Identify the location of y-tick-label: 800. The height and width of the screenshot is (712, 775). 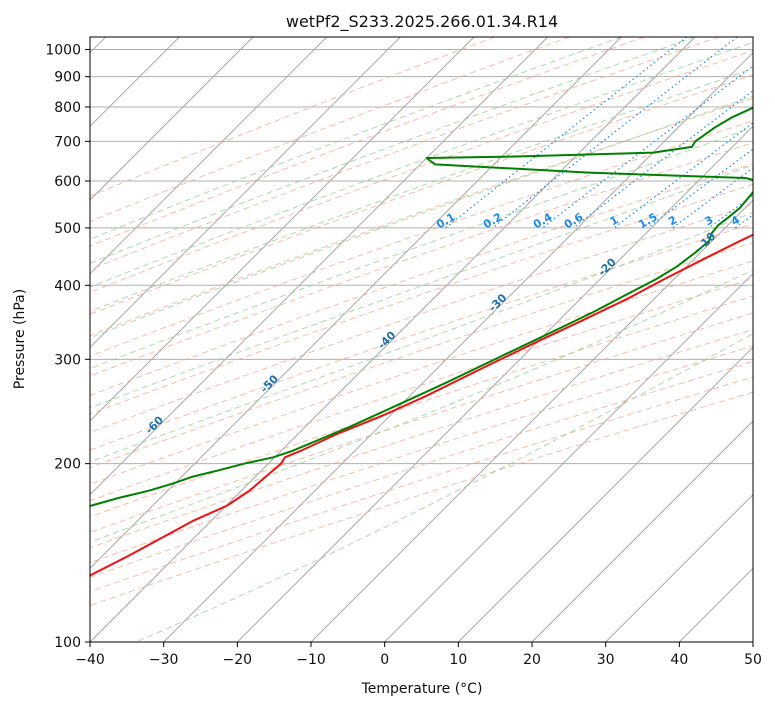
(67, 108).